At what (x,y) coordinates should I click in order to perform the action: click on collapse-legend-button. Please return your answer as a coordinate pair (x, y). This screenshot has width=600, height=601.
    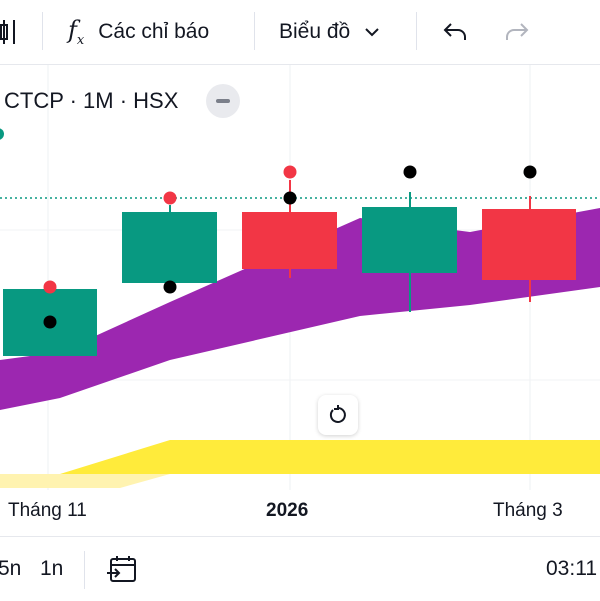
    Looking at the image, I should click on (223, 101).